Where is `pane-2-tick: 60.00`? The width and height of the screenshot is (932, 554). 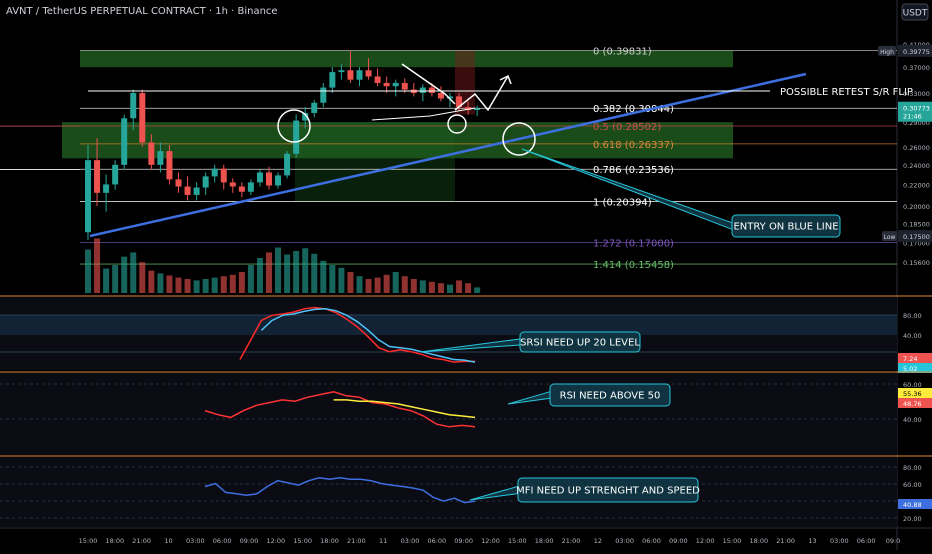
pane-2-tick: 60.00 is located at coordinates (912, 385).